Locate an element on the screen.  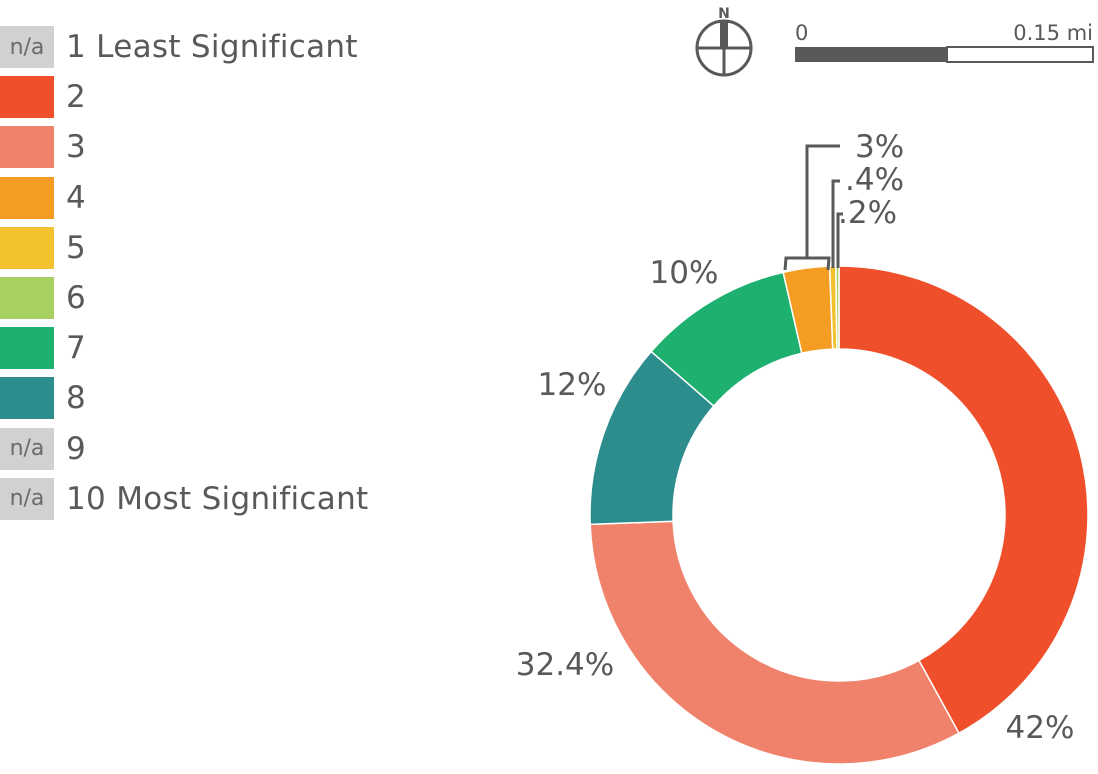
legend-label: 3 is located at coordinates (76, 147).